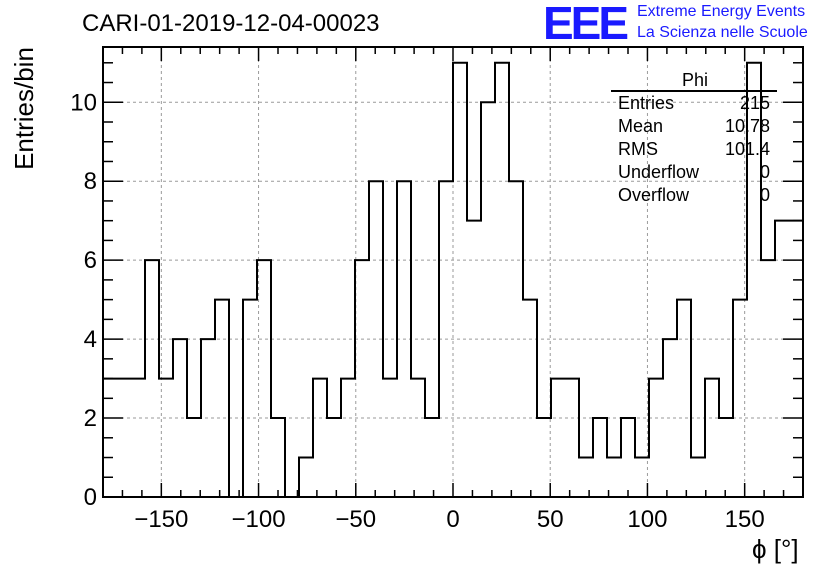 Image resolution: width=836 pixels, height=572 pixels. Describe the element at coordinates (694, 80) in the screenshot. I see `stats-title: Phi` at that location.